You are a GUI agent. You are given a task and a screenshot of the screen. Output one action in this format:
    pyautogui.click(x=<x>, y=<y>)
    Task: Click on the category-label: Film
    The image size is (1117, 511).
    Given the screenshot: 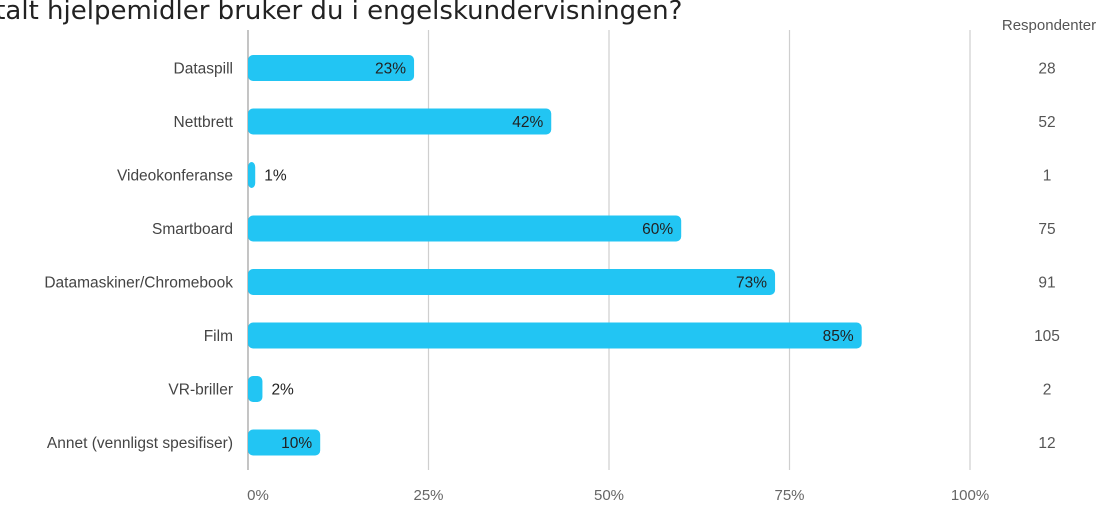 What is the action you would take?
    pyautogui.click(x=218, y=336)
    